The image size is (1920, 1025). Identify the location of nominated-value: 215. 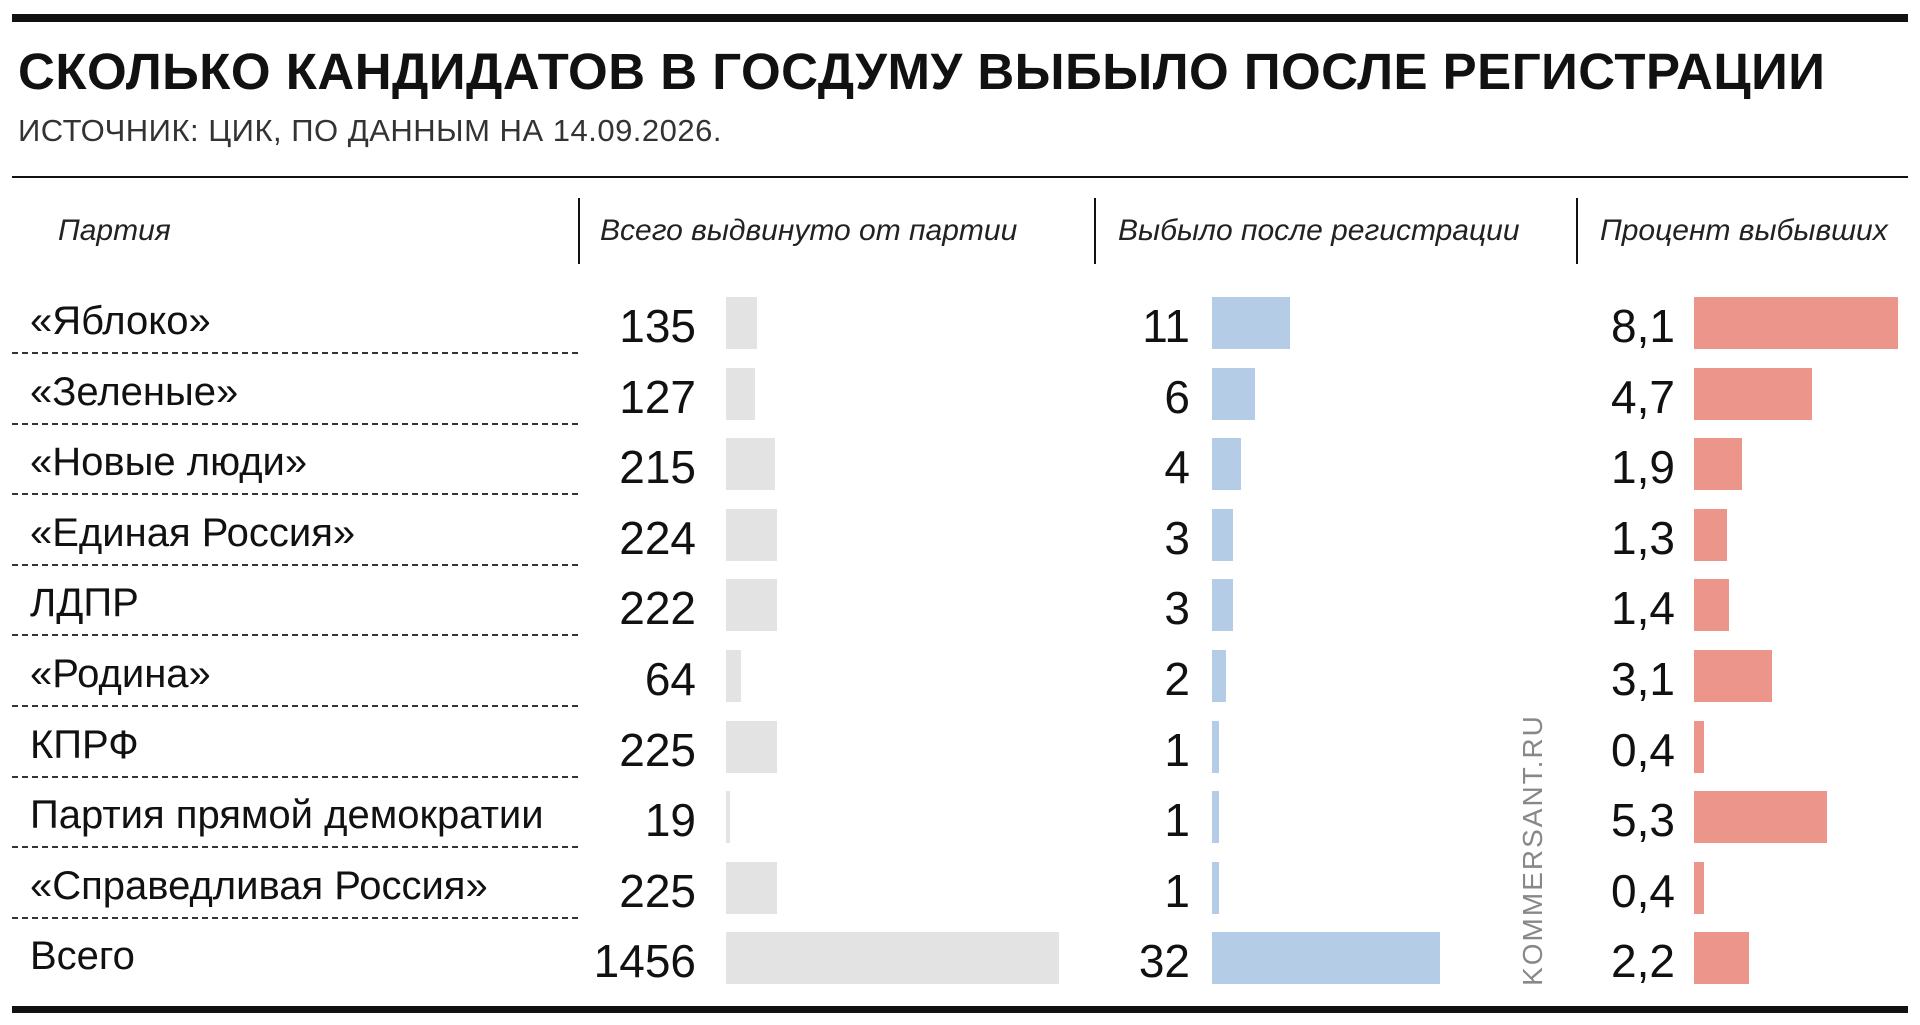
(657, 467).